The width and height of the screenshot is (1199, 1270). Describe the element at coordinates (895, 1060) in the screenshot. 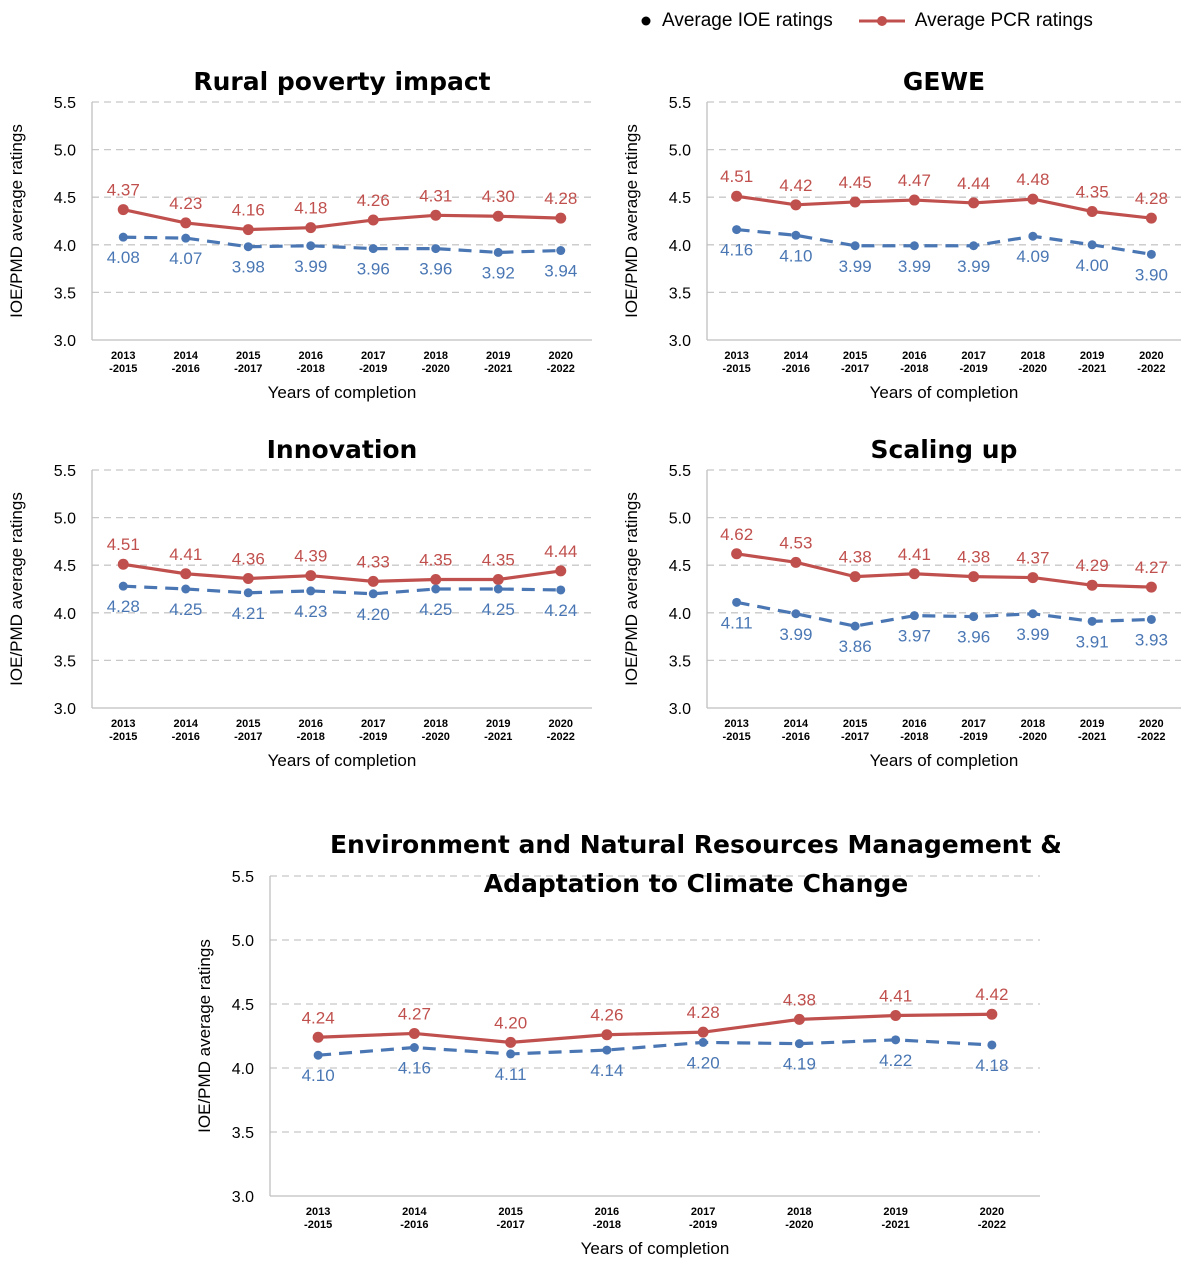

I see `ioe-data-label: 4.22` at that location.